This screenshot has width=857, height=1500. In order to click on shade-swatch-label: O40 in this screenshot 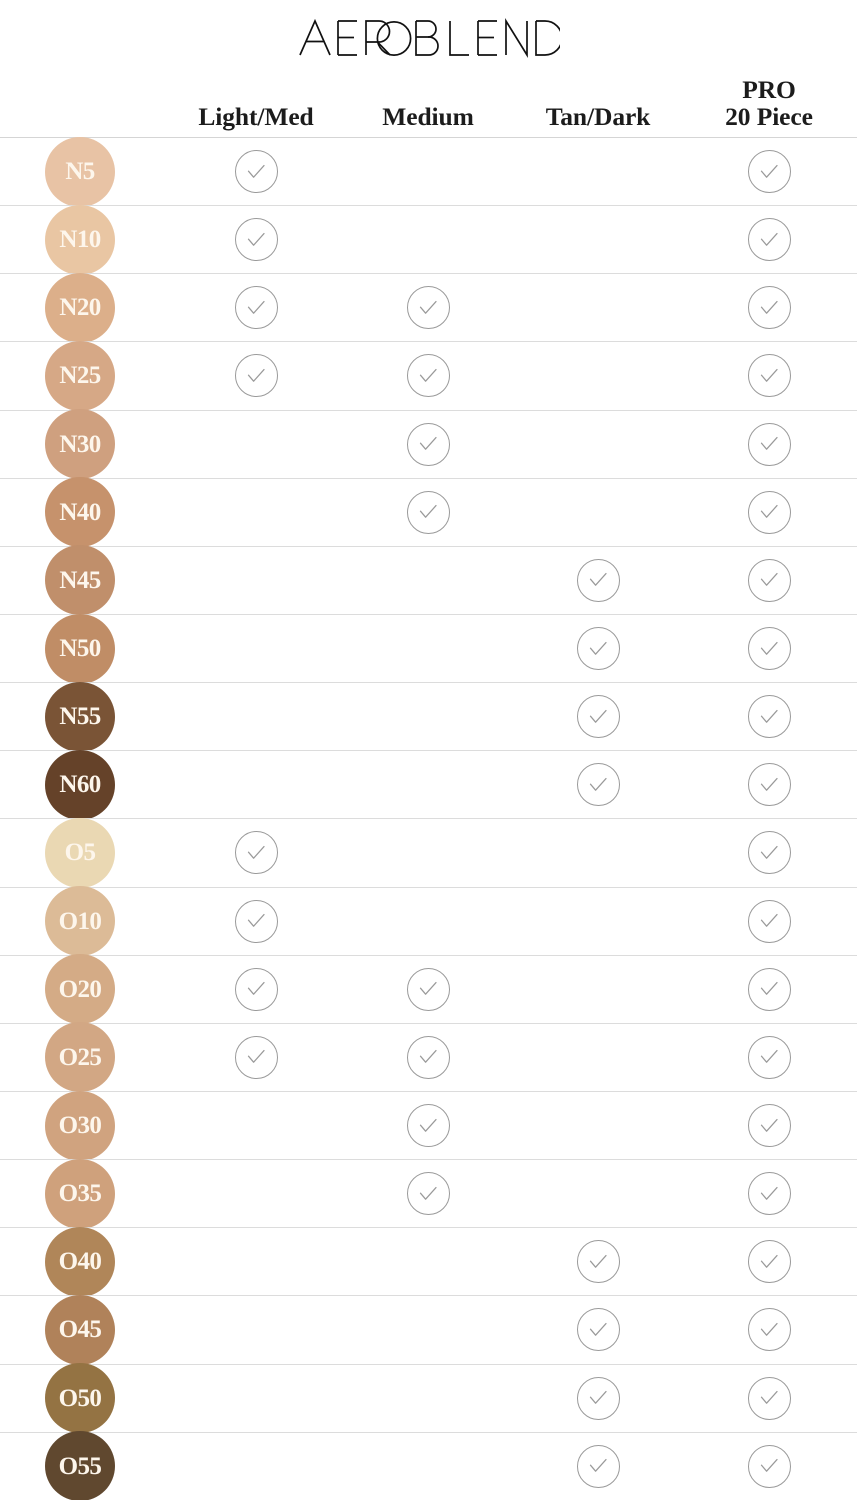, I will do `click(80, 1262)`.